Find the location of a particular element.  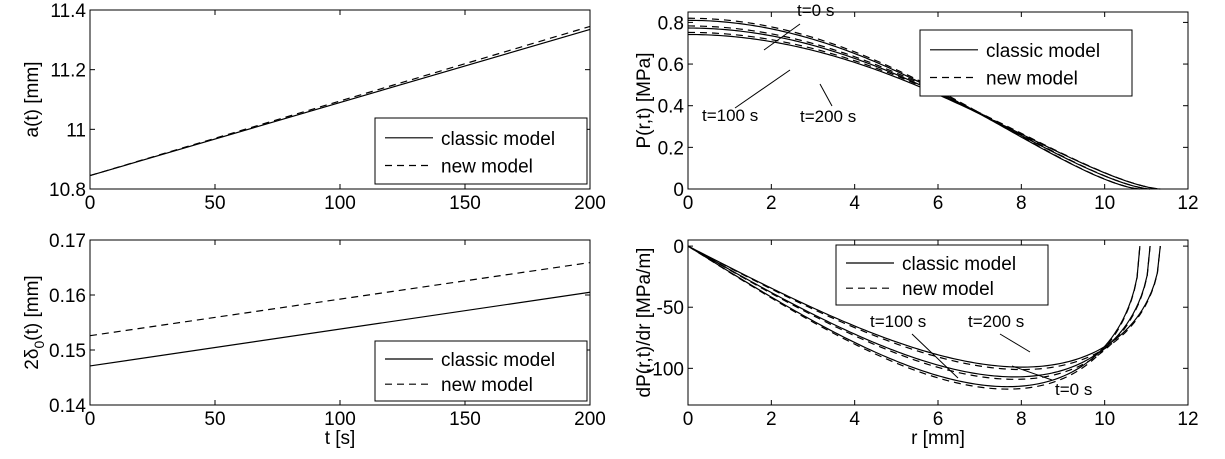

y-tick-label: 10.8 is located at coordinates (67, 190).